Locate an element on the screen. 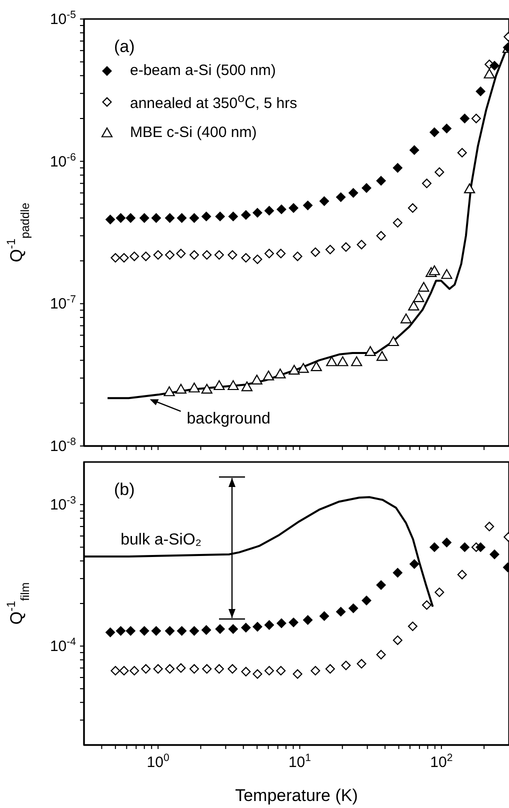 Image resolution: width=509 pixels, height=808 pixels. legend-label: annealed at 350$^{o}$C, 5 hrs is located at coordinates (214, 101).